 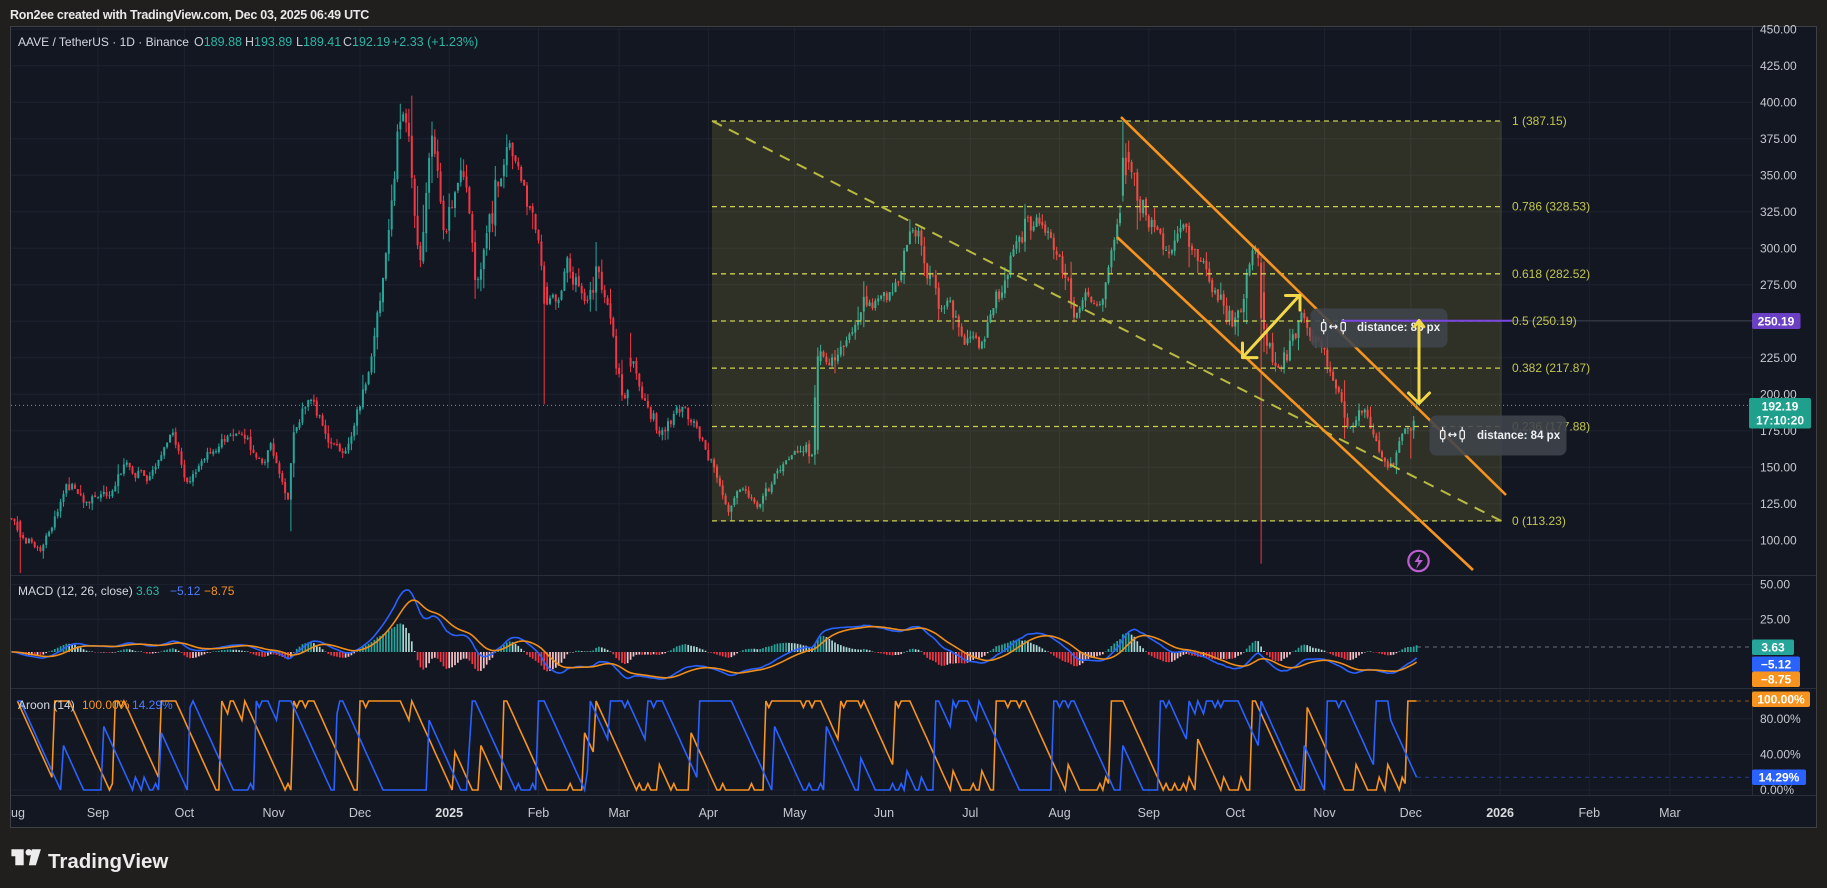 What do you see at coordinates (1539, 121) in the screenshot?
I see `svg-text: 1 (387.15)` at bounding box center [1539, 121].